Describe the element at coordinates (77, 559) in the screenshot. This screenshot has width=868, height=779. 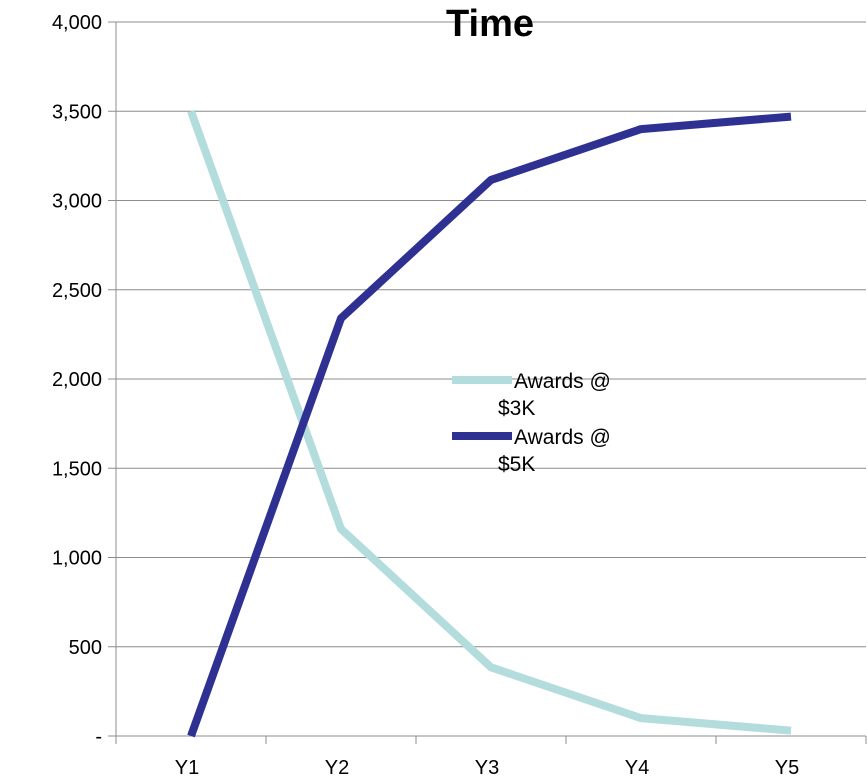
I see `y-tick-label: 1,000` at that location.